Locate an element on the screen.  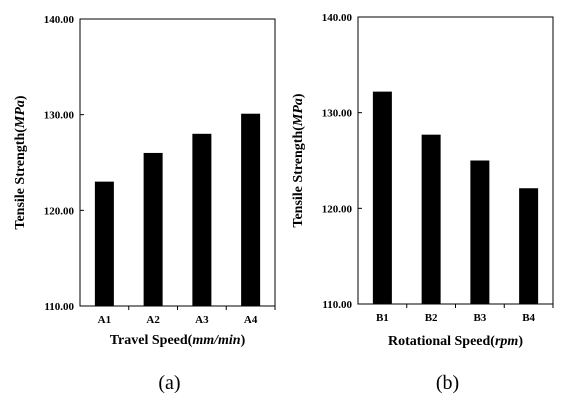
bar-a1 is located at coordinates (104, 243).